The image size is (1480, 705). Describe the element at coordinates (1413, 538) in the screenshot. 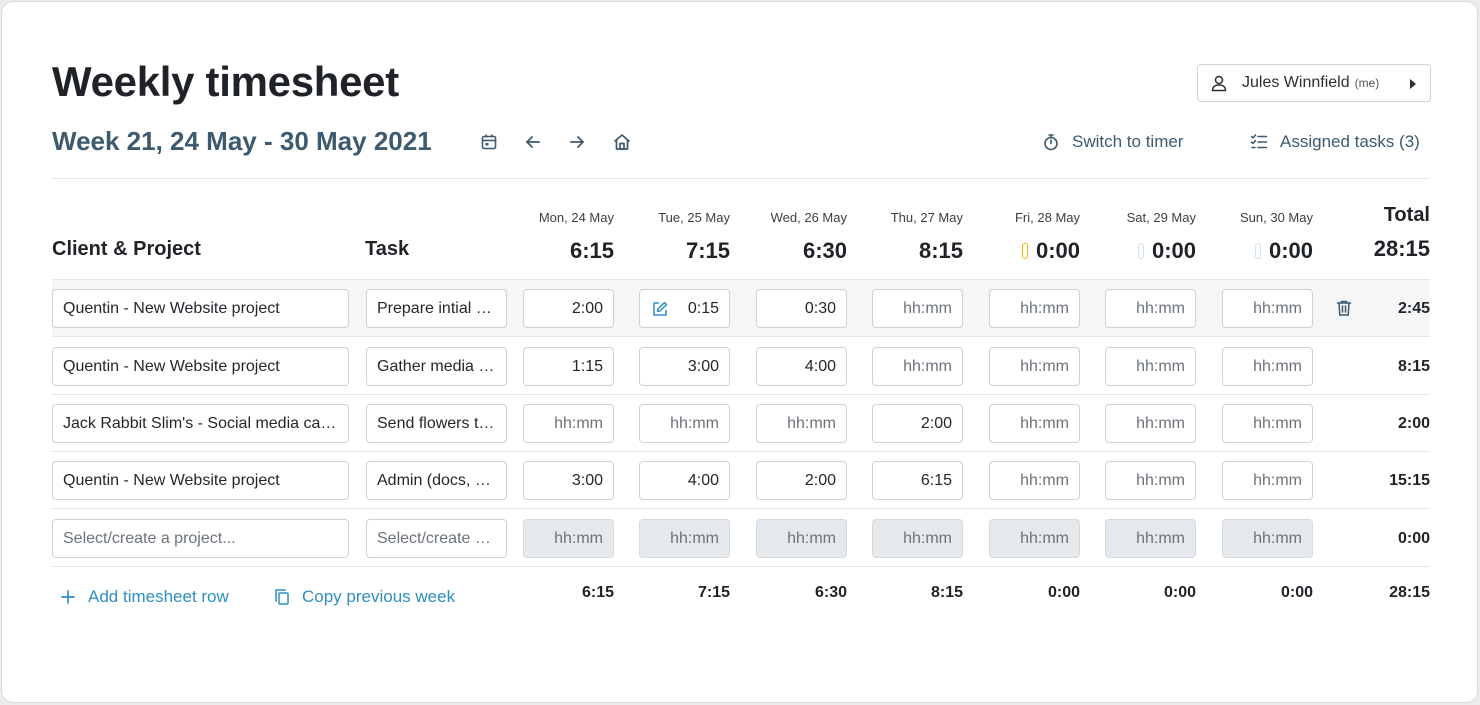

I see `row-total: 0:00` at that location.